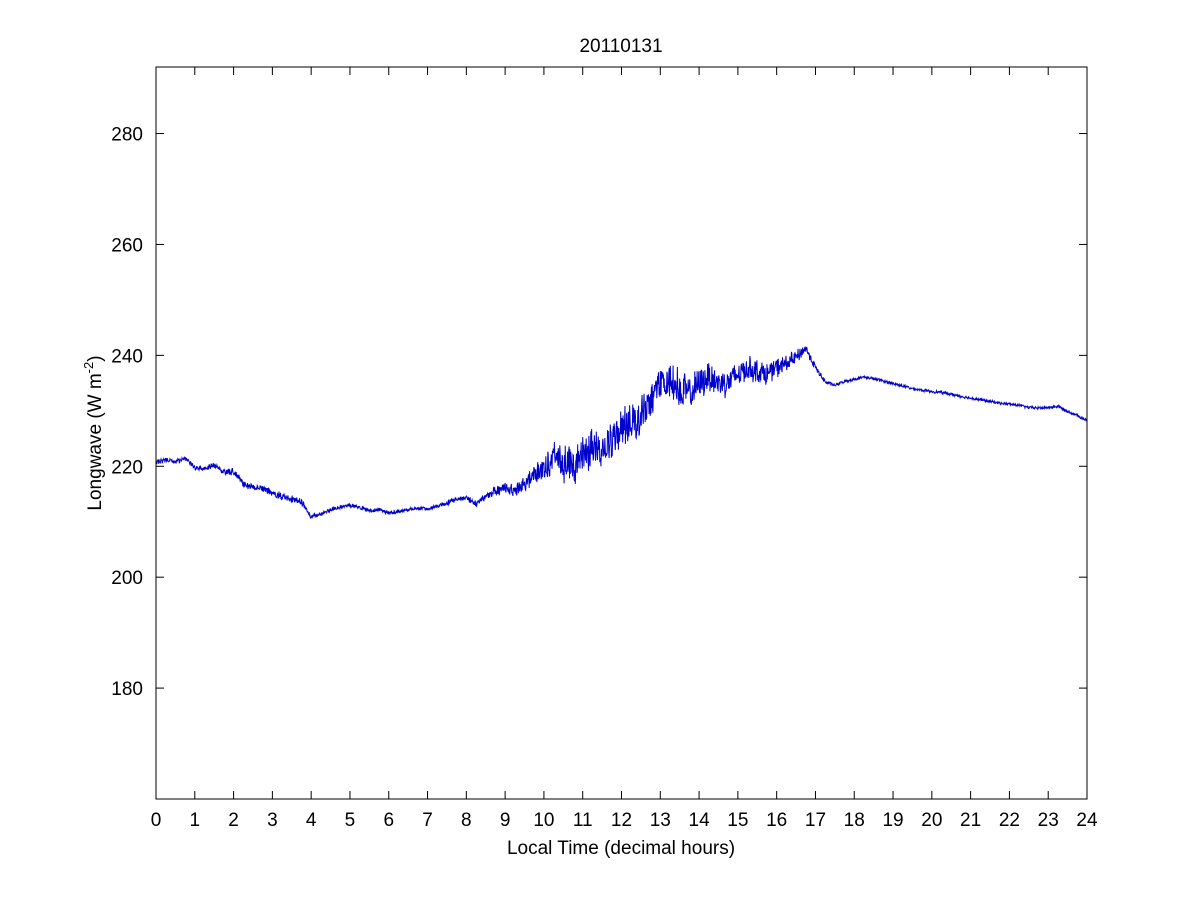  I want to click on x-tick-label: 5, so click(350, 820).